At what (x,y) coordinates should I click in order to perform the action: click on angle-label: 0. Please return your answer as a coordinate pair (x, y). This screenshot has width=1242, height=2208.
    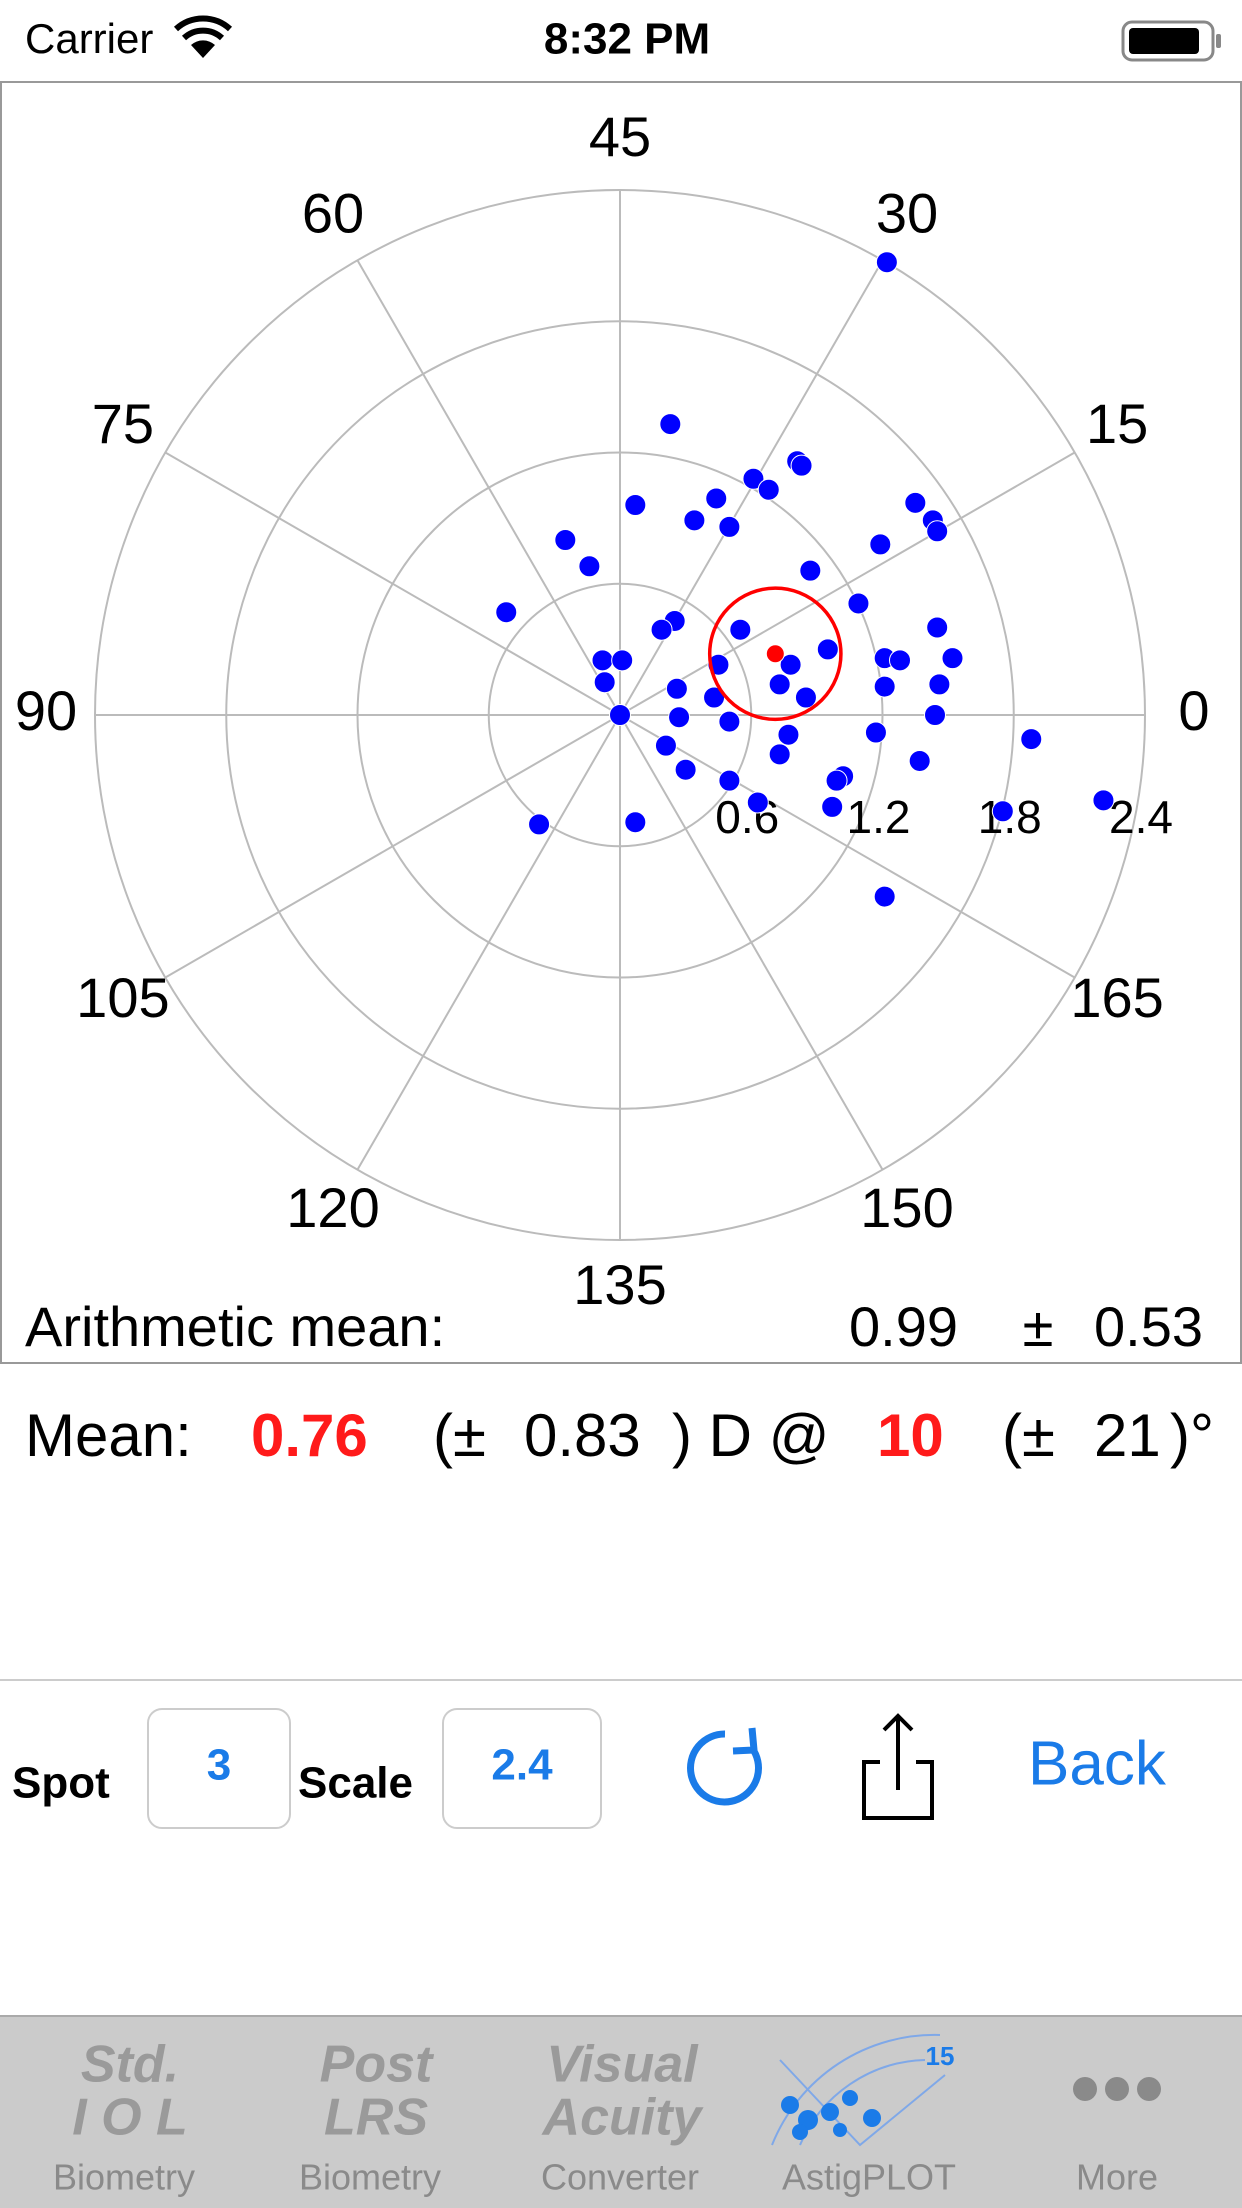
    Looking at the image, I should click on (1193, 710).